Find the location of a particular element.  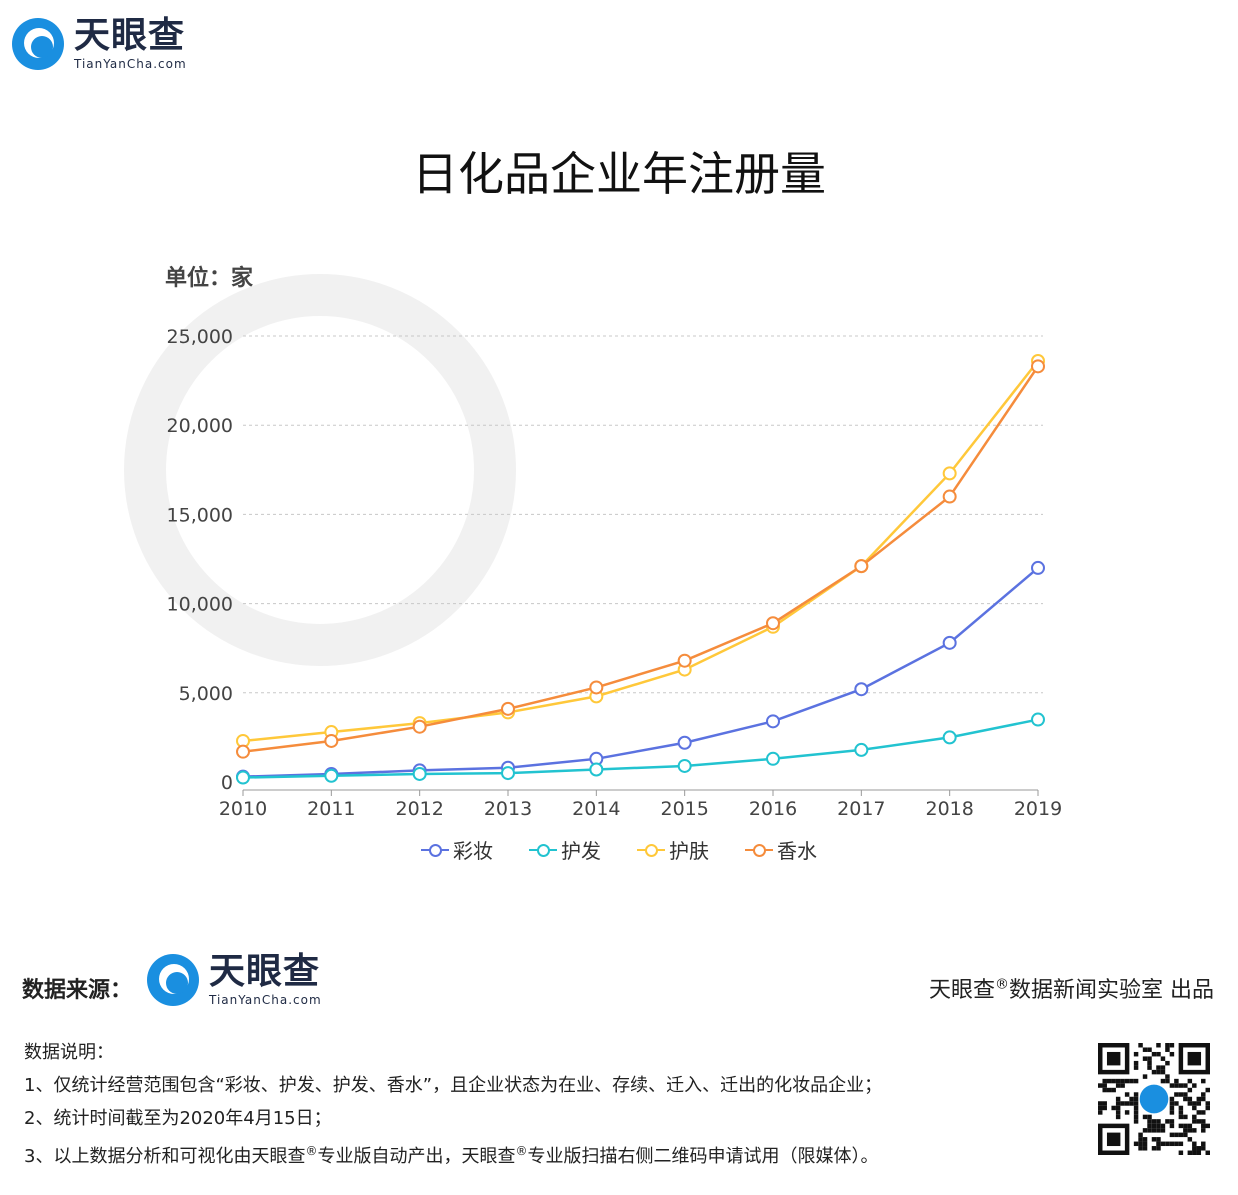

series-line-护发 is located at coordinates (640, 748).